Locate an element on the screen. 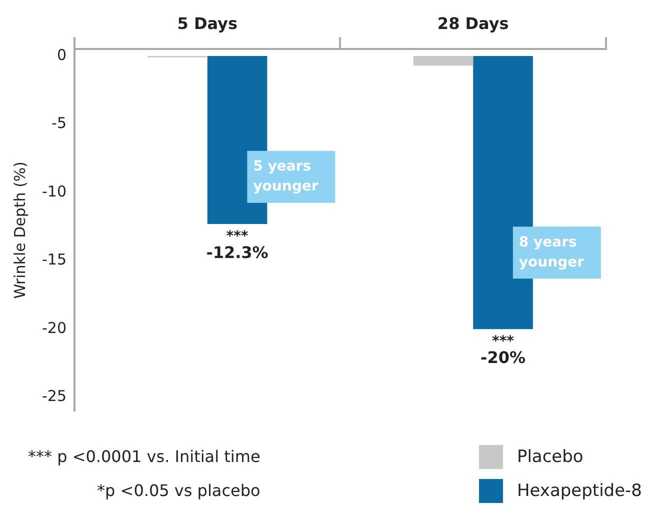 The image size is (654, 517). y-tick-label: 0 is located at coordinates (61, 55).